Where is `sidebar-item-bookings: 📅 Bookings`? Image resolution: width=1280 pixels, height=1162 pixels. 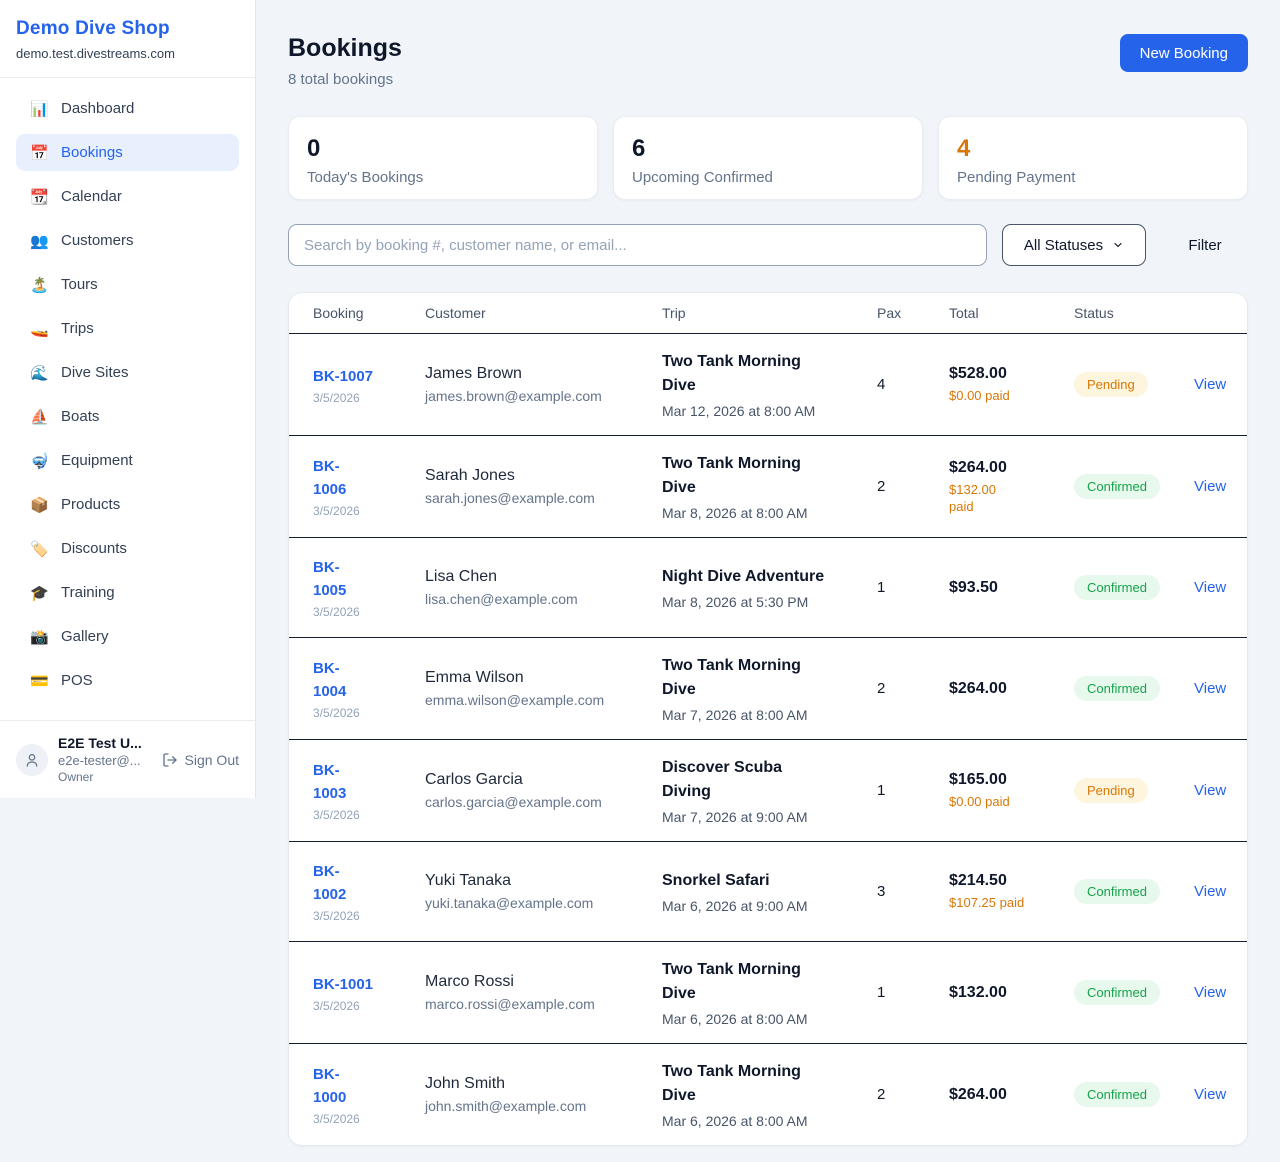
sidebar-item-bookings: 📅 Bookings is located at coordinates (127, 152).